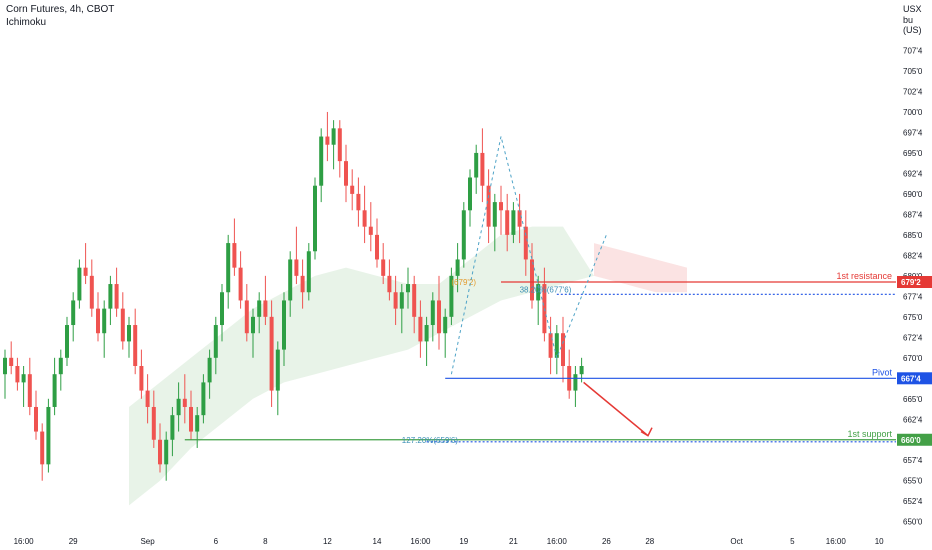 This screenshot has width=932, height=550. I want to click on forecast-arrow, so click(616, 409).